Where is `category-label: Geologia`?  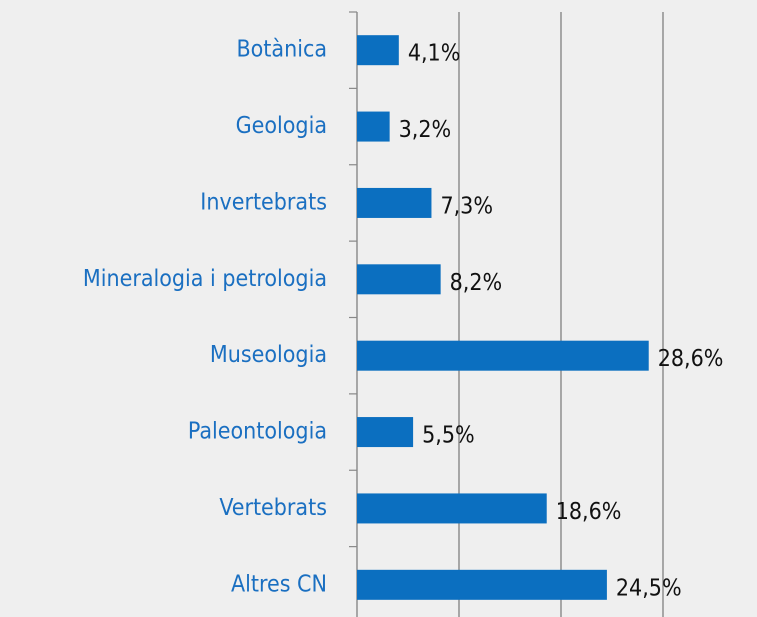
category-label: Geologia is located at coordinates (281, 126).